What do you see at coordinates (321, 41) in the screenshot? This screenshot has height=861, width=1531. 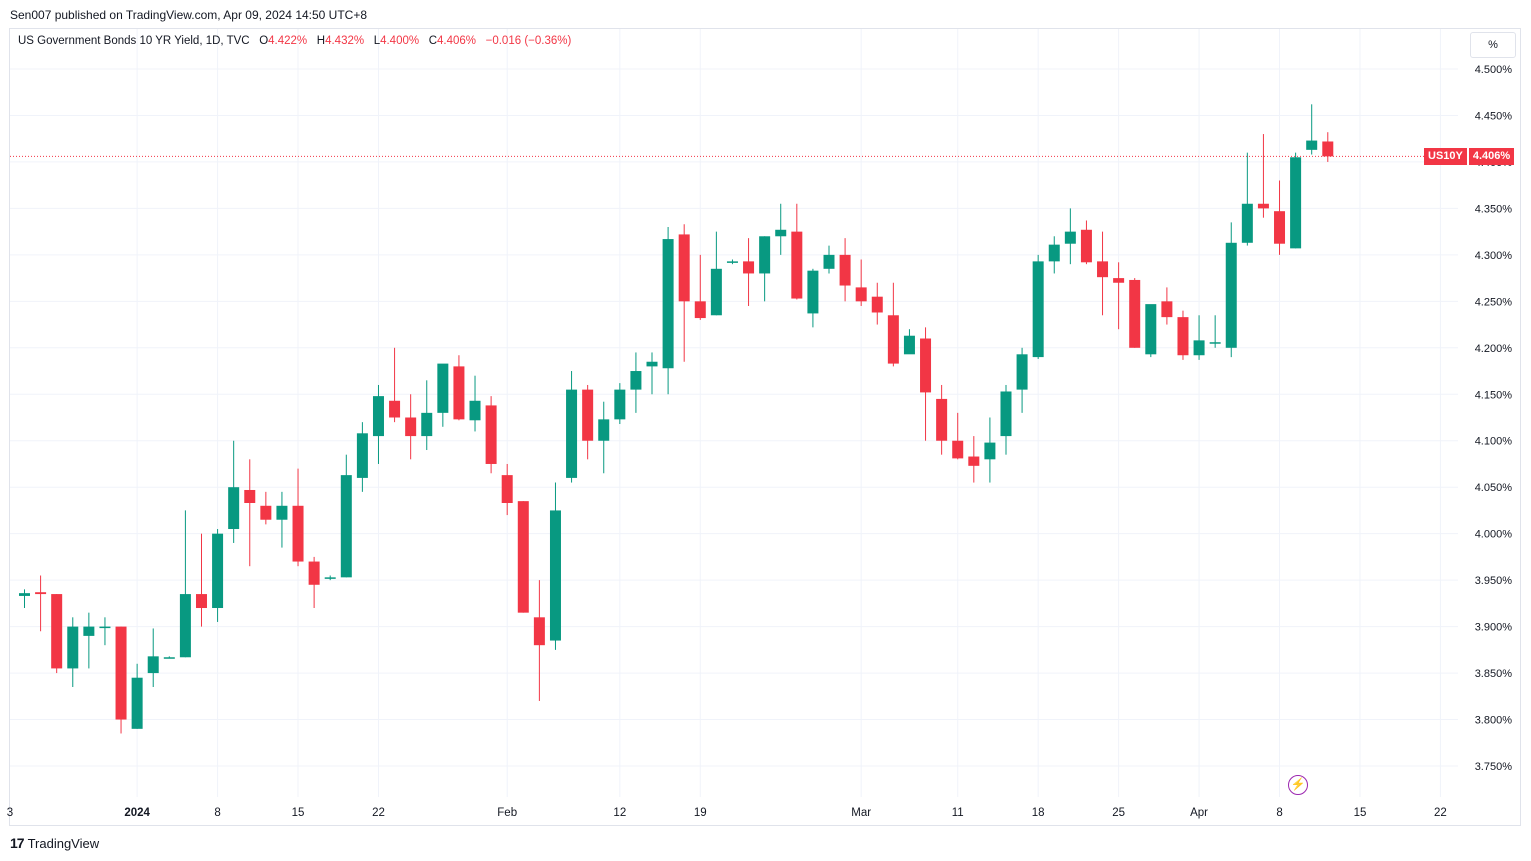 I see `legend-high-label: H` at bounding box center [321, 41].